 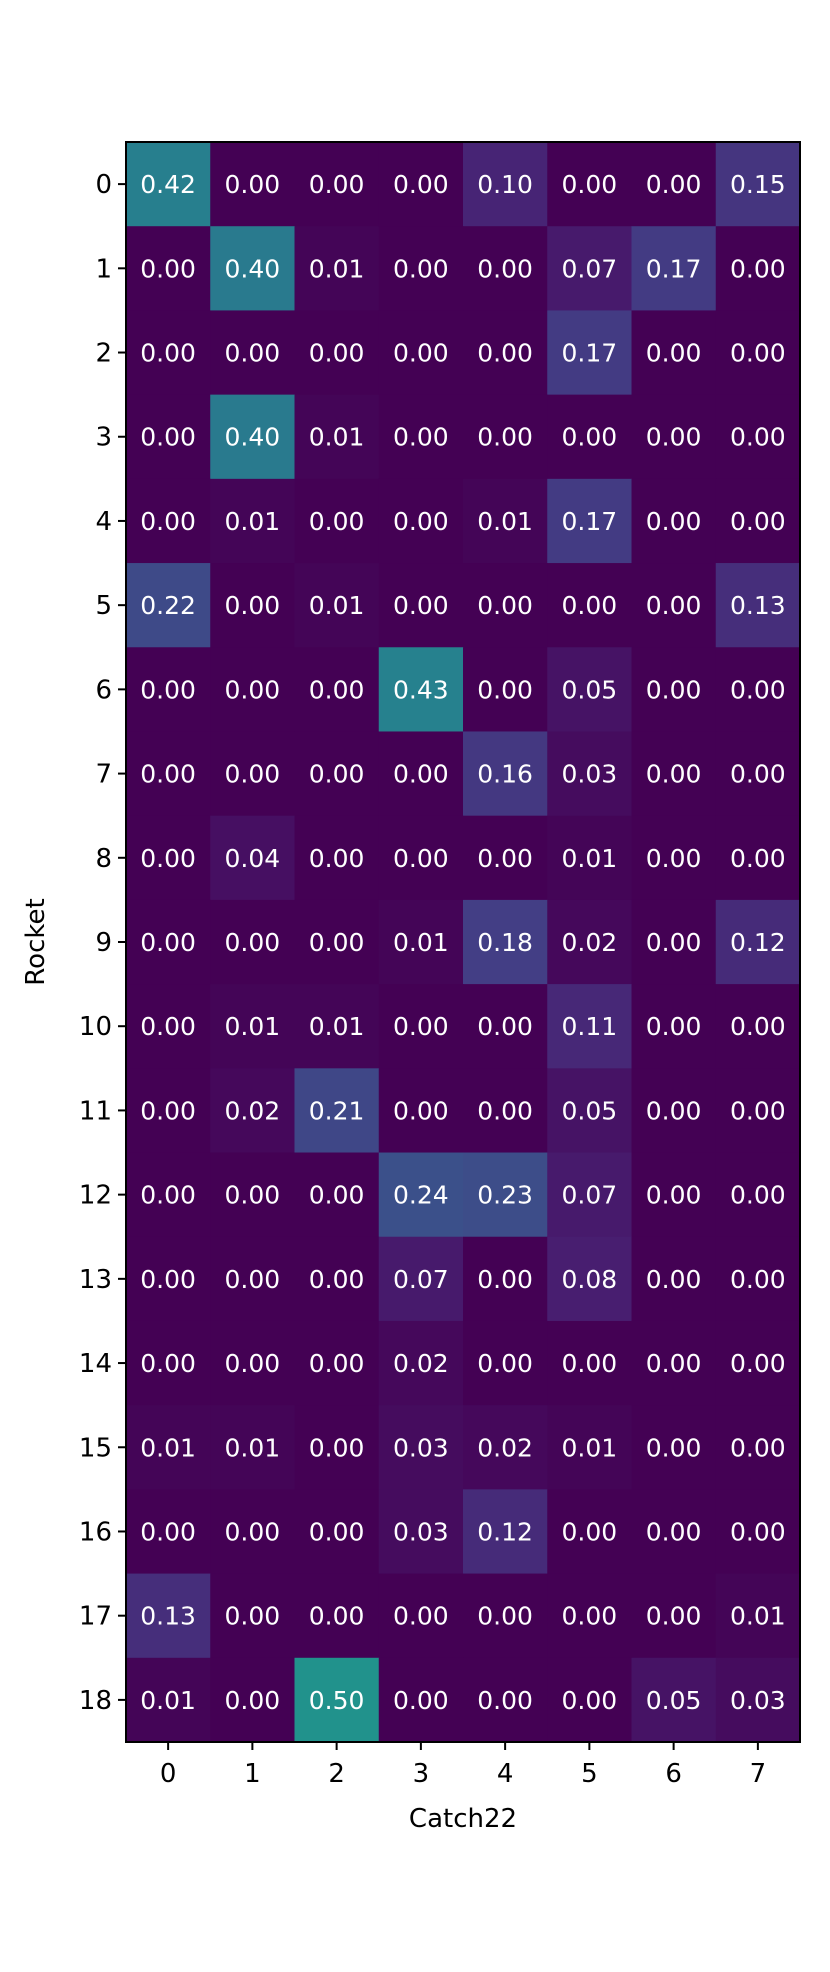 I want to click on y-tick-label: 2, so click(x=103, y=354).